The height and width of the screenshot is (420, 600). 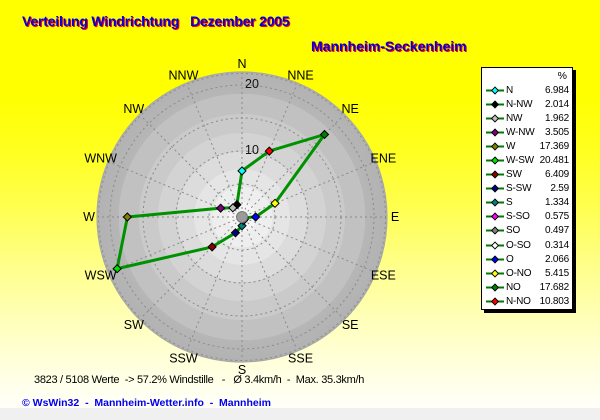 I want to click on legend-direction-label: O, so click(x=510, y=259).